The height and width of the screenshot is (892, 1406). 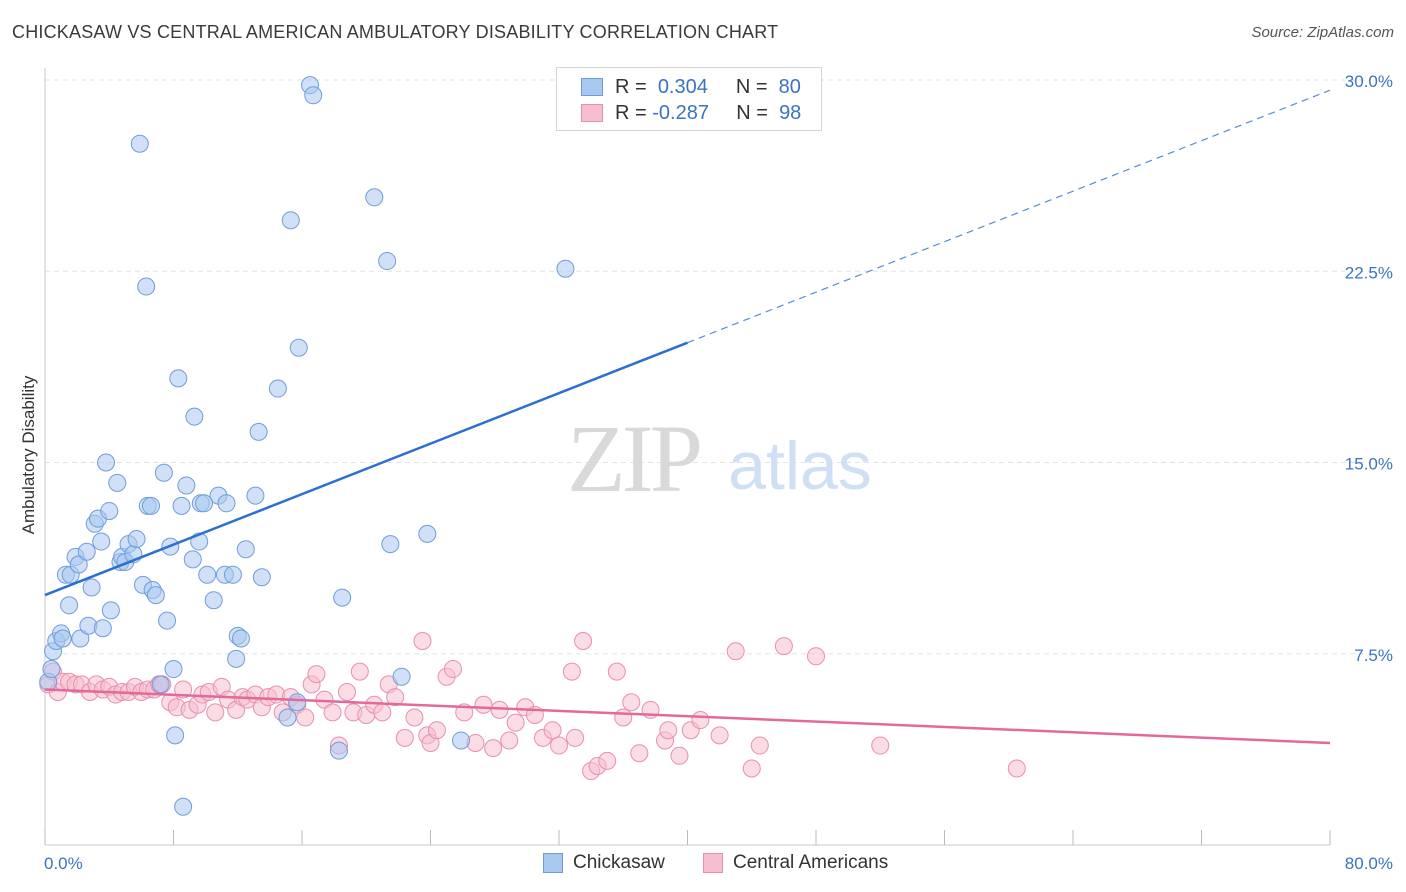 What do you see at coordinates (751, 86) in the screenshot?
I see `n-label: N =` at bounding box center [751, 86].